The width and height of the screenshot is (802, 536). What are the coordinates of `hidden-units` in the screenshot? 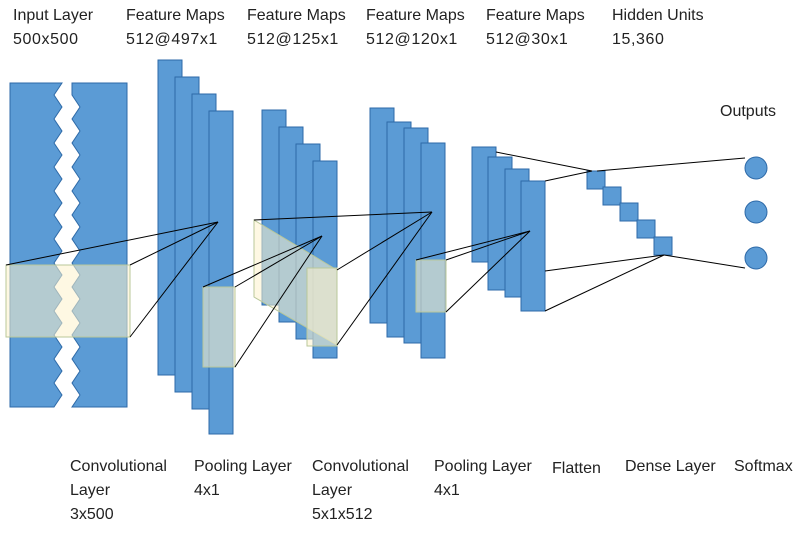 It's located at (629, 213).